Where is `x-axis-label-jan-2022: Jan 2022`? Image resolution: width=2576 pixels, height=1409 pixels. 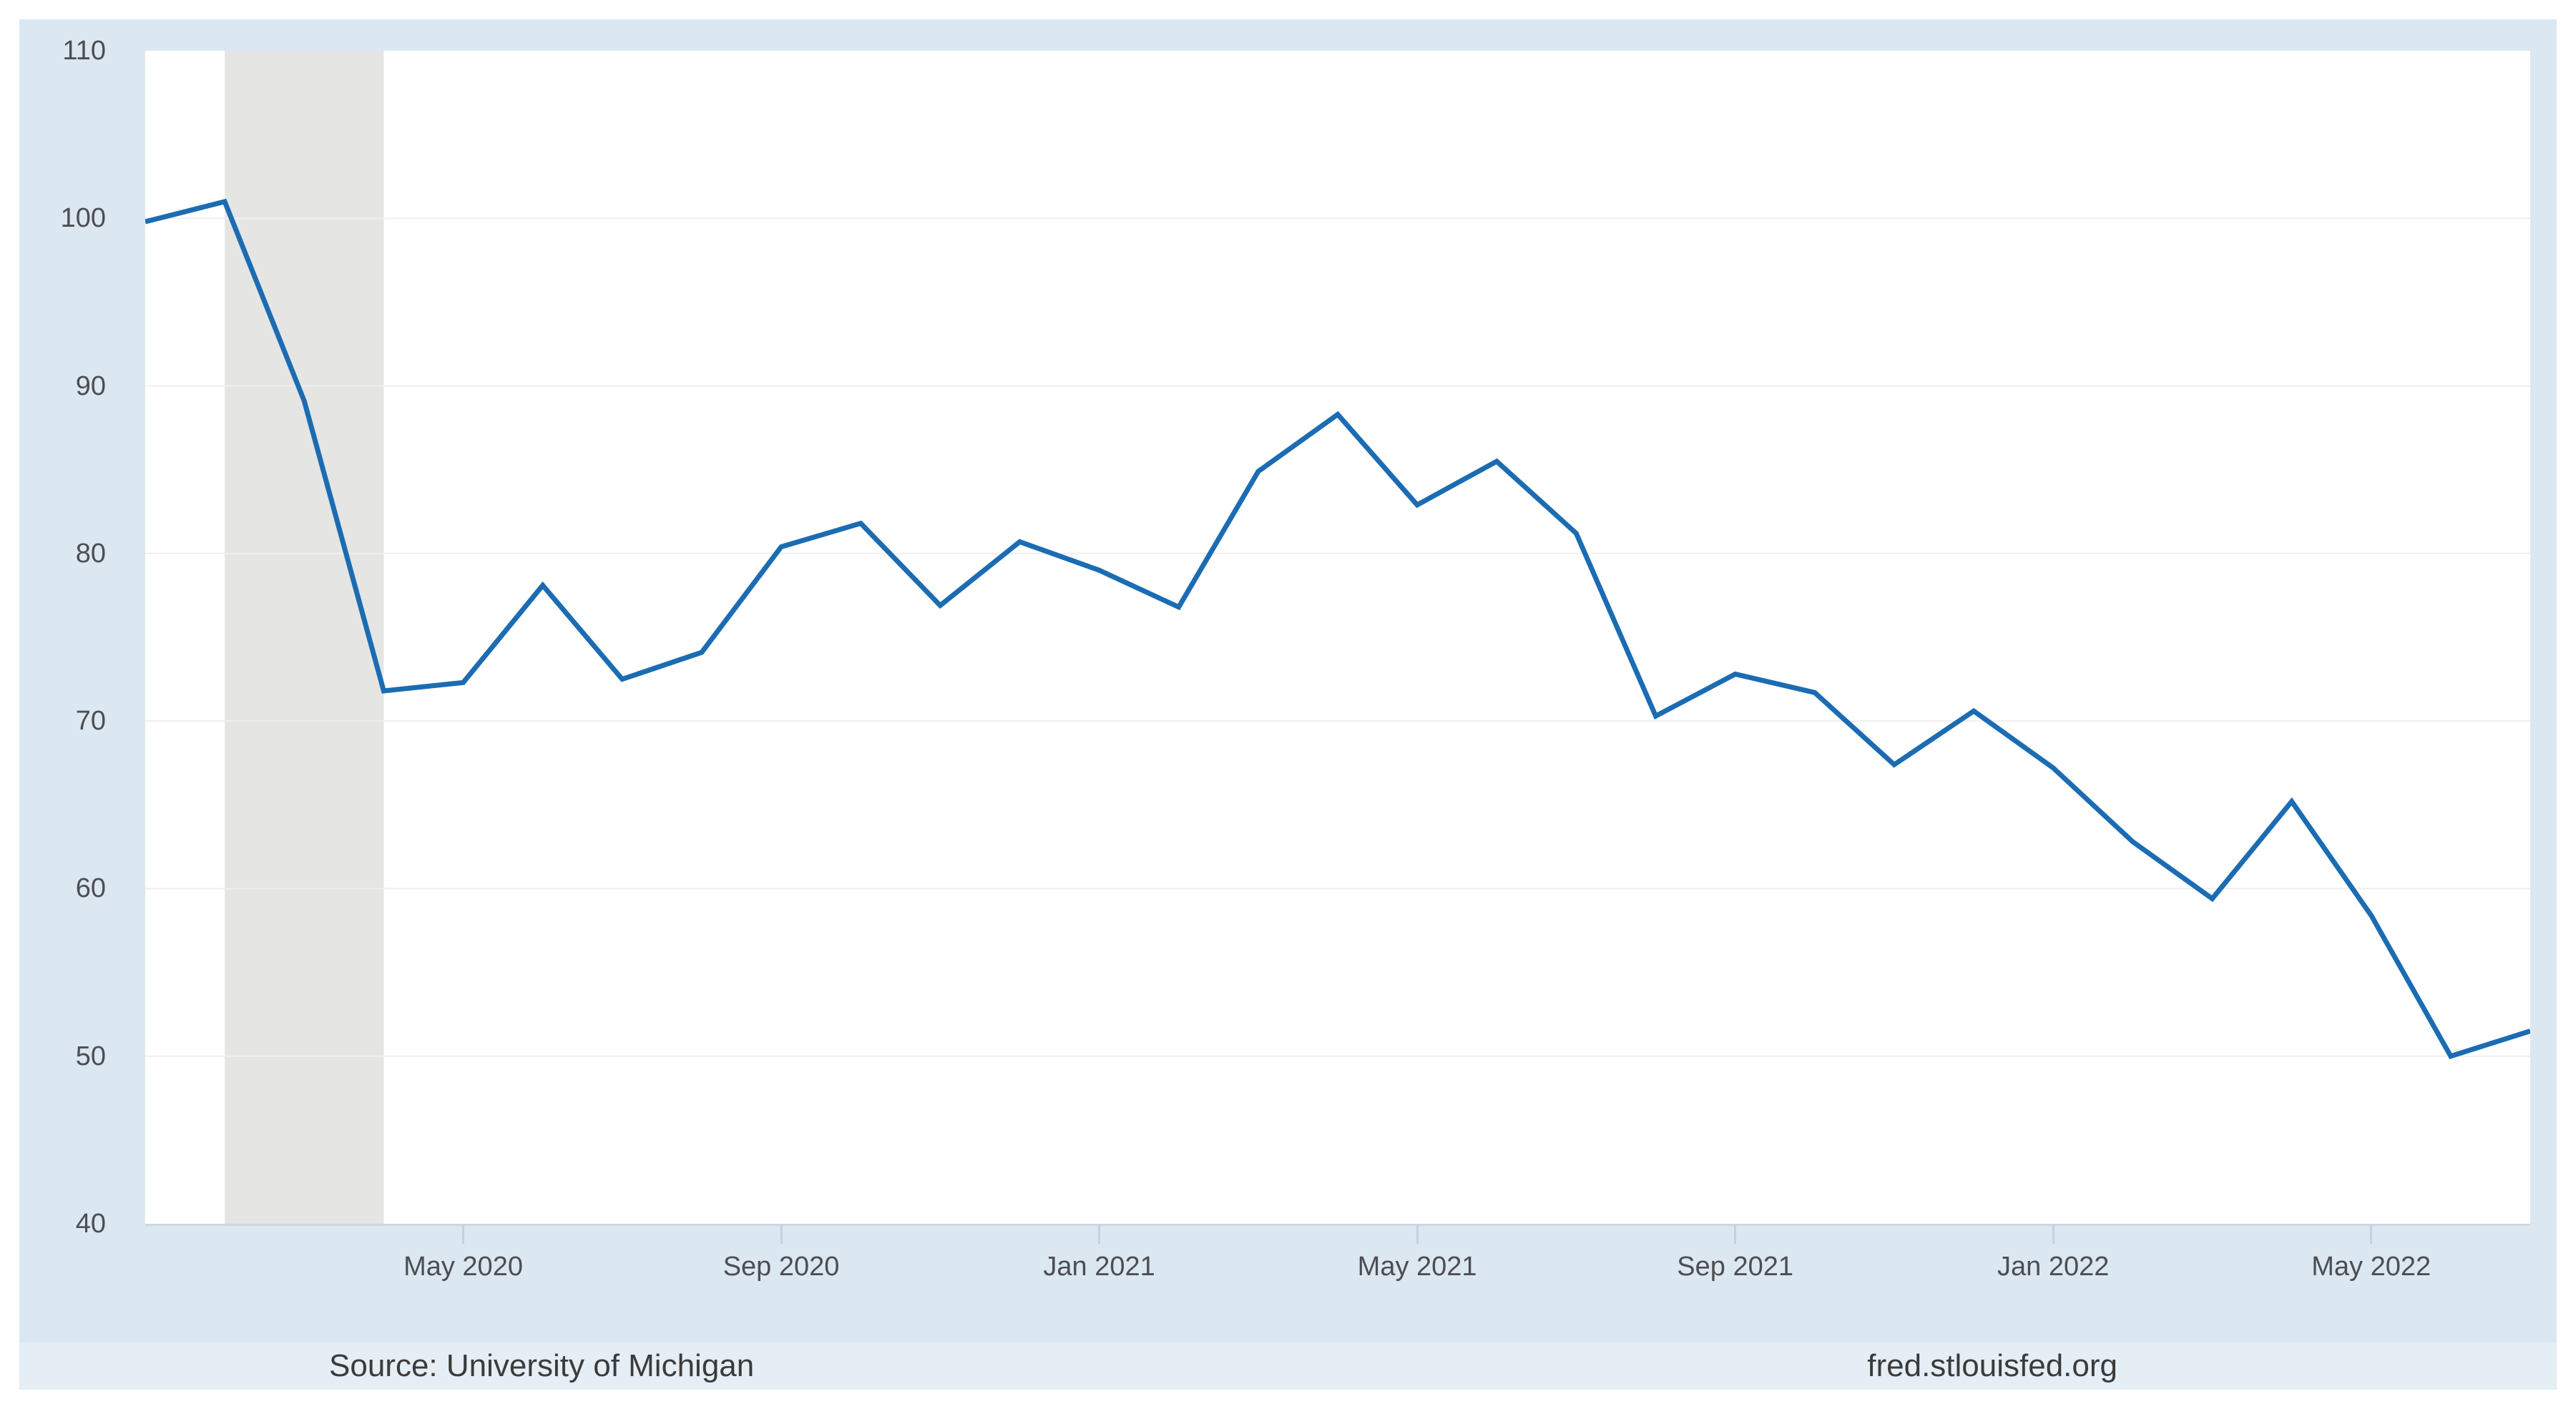 x-axis-label-jan-2022: Jan 2022 is located at coordinates (2053, 1267).